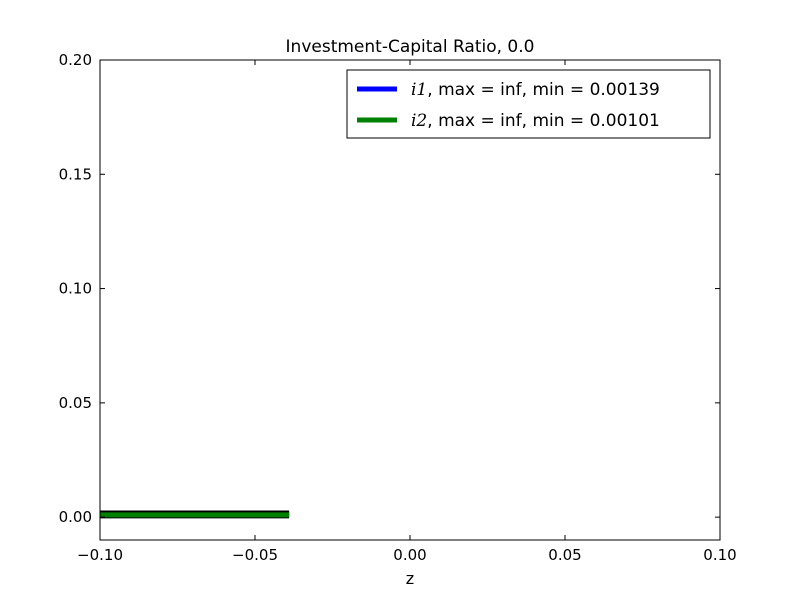 This screenshot has width=800, height=600. I want to click on legend-variable: i1, so click(419, 90).